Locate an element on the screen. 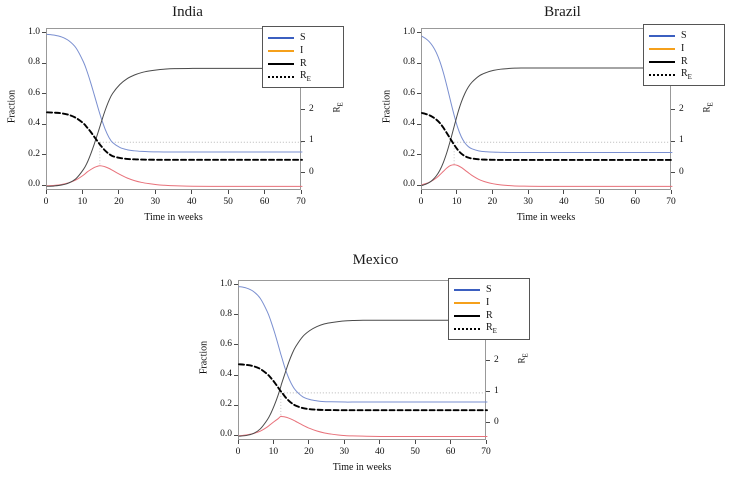 This screenshot has width=750, height=485. legend-label-re: RE is located at coordinates (305, 76).